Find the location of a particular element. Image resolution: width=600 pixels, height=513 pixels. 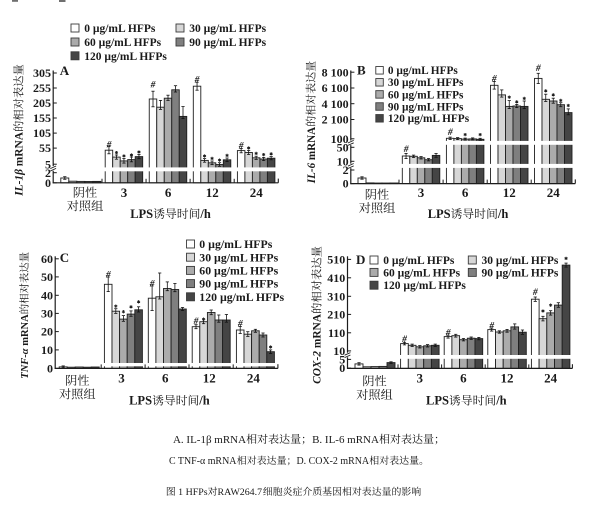

svg-text: A is located at coordinates (65, 70).